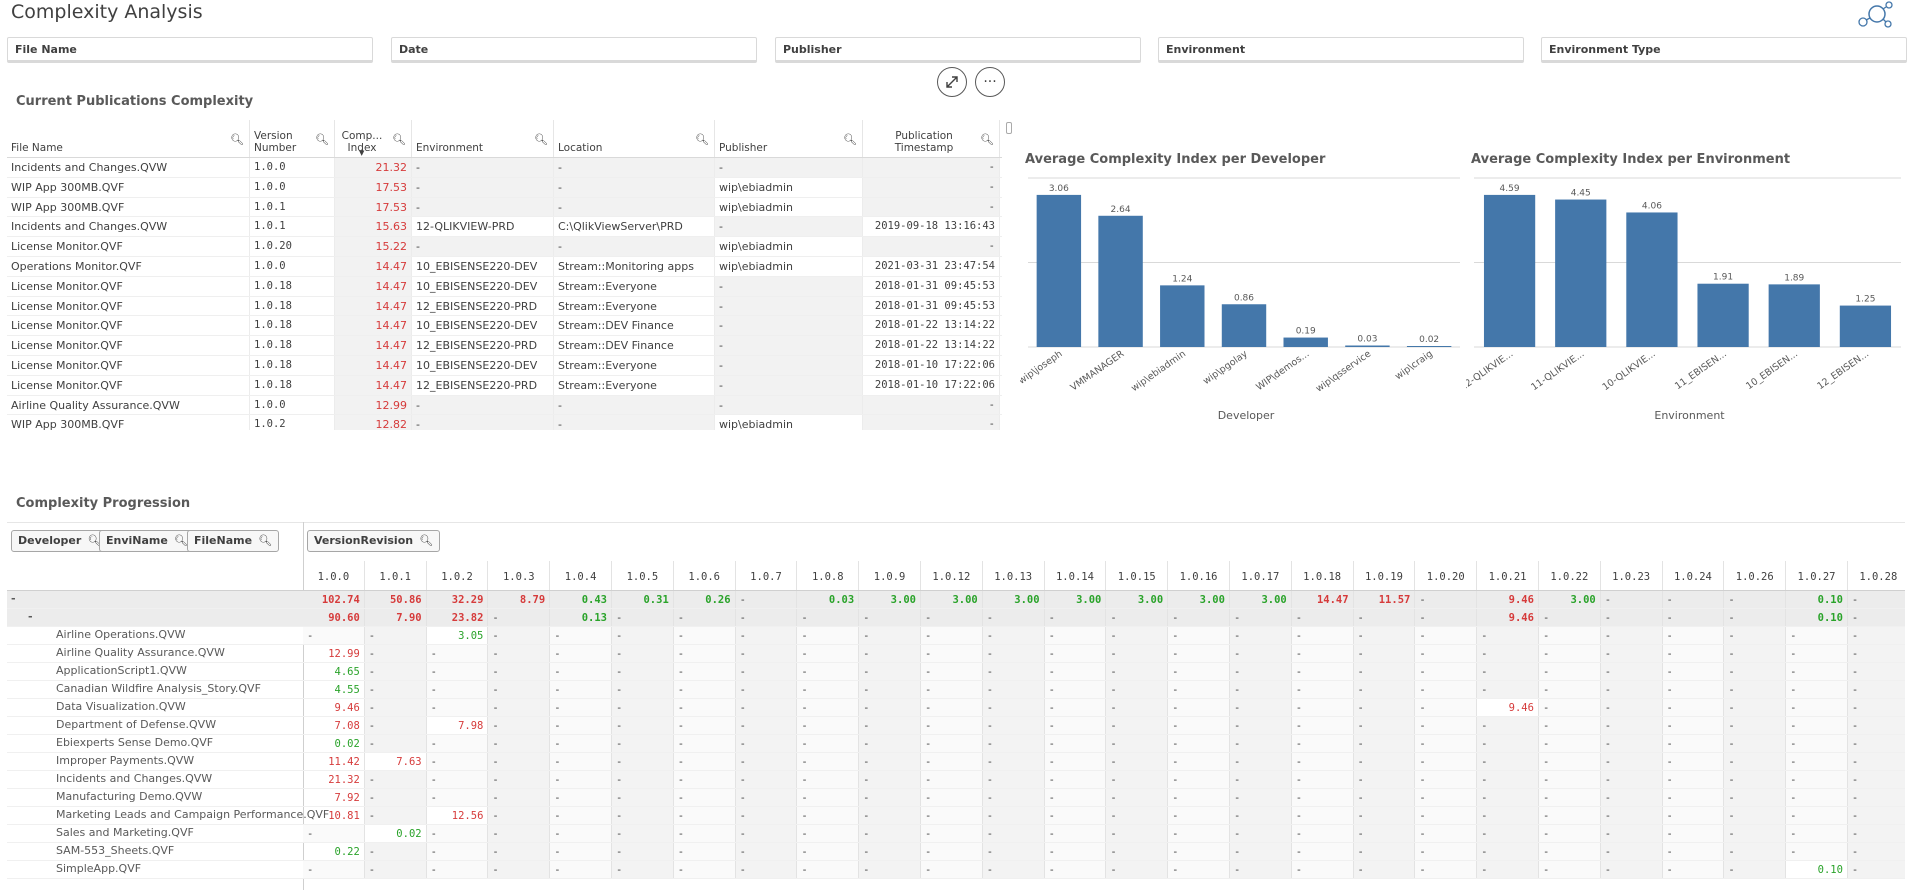 This screenshot has height=891, width=1912. I want to click on version-header: 1.0.20, so click(1446, 575).